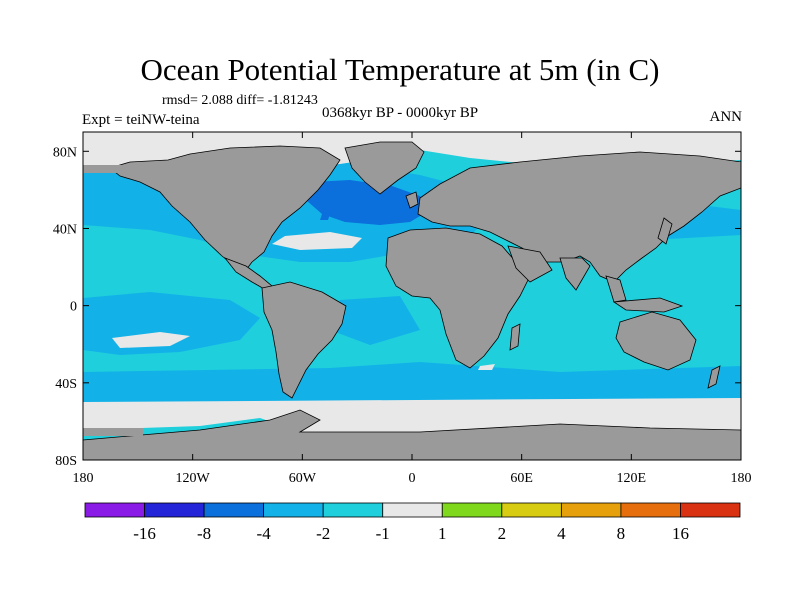 This screenshot has height=600, width=800. Describe the element at coordinates (144, 533) in the screenshot. I see `colorbar-label: -16` at that location.